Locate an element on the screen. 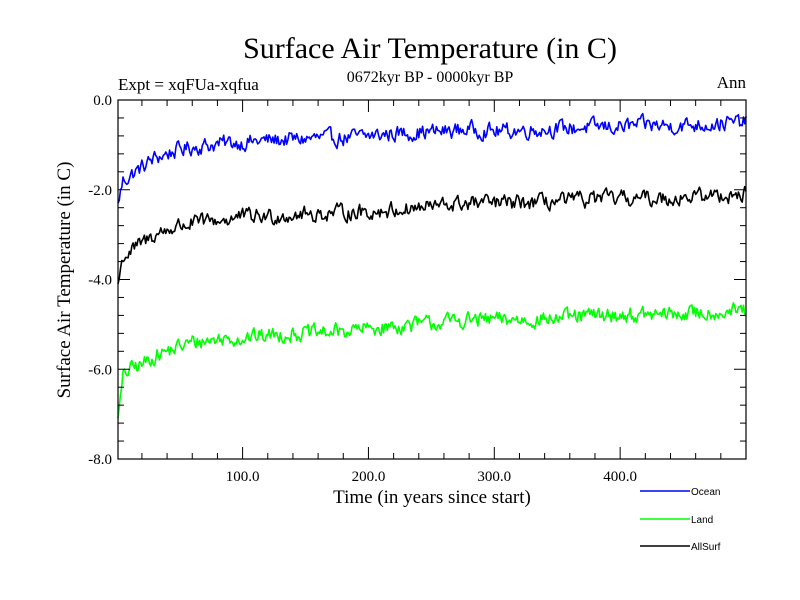 The height and width of the screenshot is (600, 800). y-tick-label: -2.0 is located at coordinates (100, 191).